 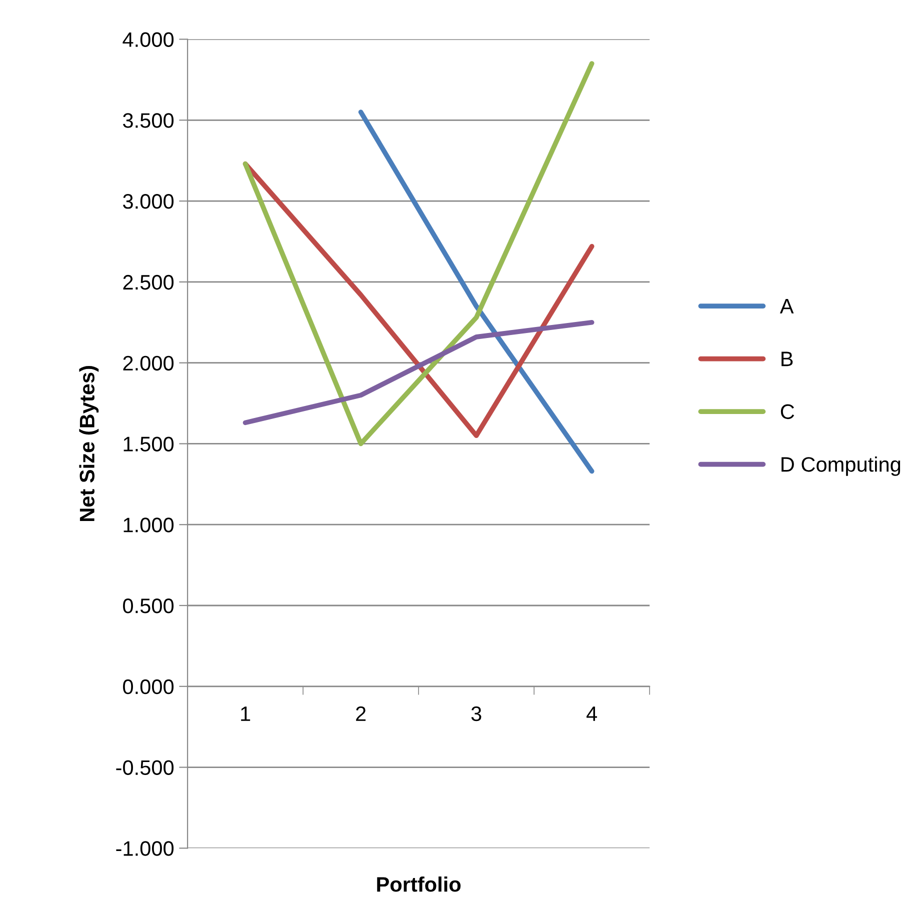 I want to click on x-axis-title: Portfolio, so click(x=419, y=884).